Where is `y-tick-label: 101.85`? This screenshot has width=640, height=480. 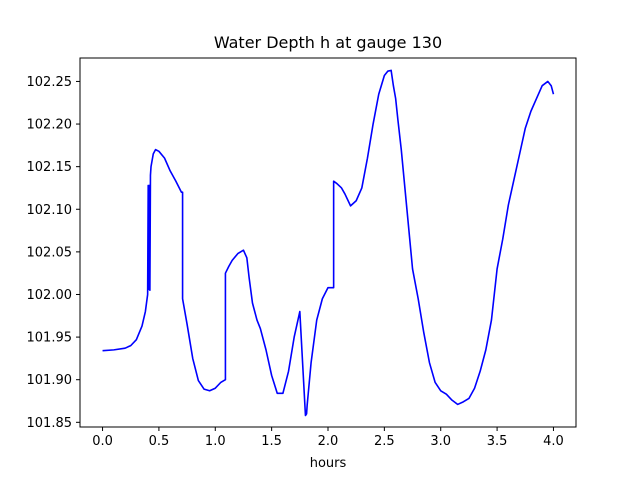 y-tick-label: 101.85 is located at coordinates (50, 423).